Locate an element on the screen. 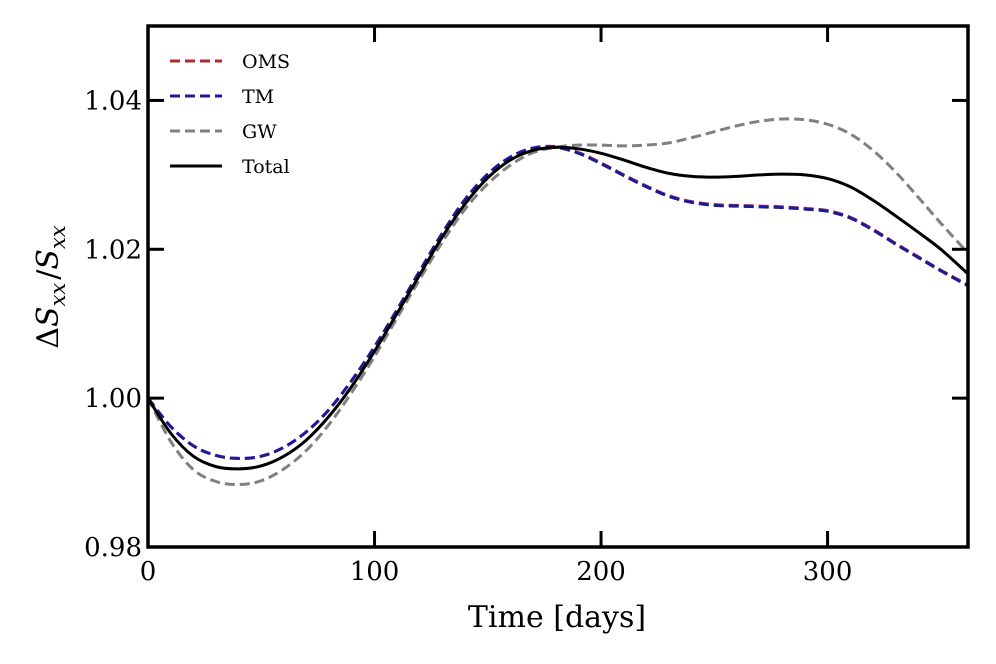 The image size is (996, 664). legend-label: Total is located at coordinates (266, 167).